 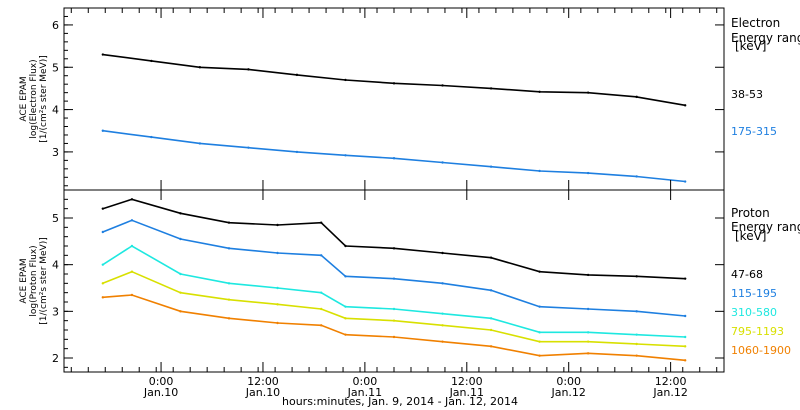 I want to click on proton-ytick-label: 4, so click(x=55, y=265).